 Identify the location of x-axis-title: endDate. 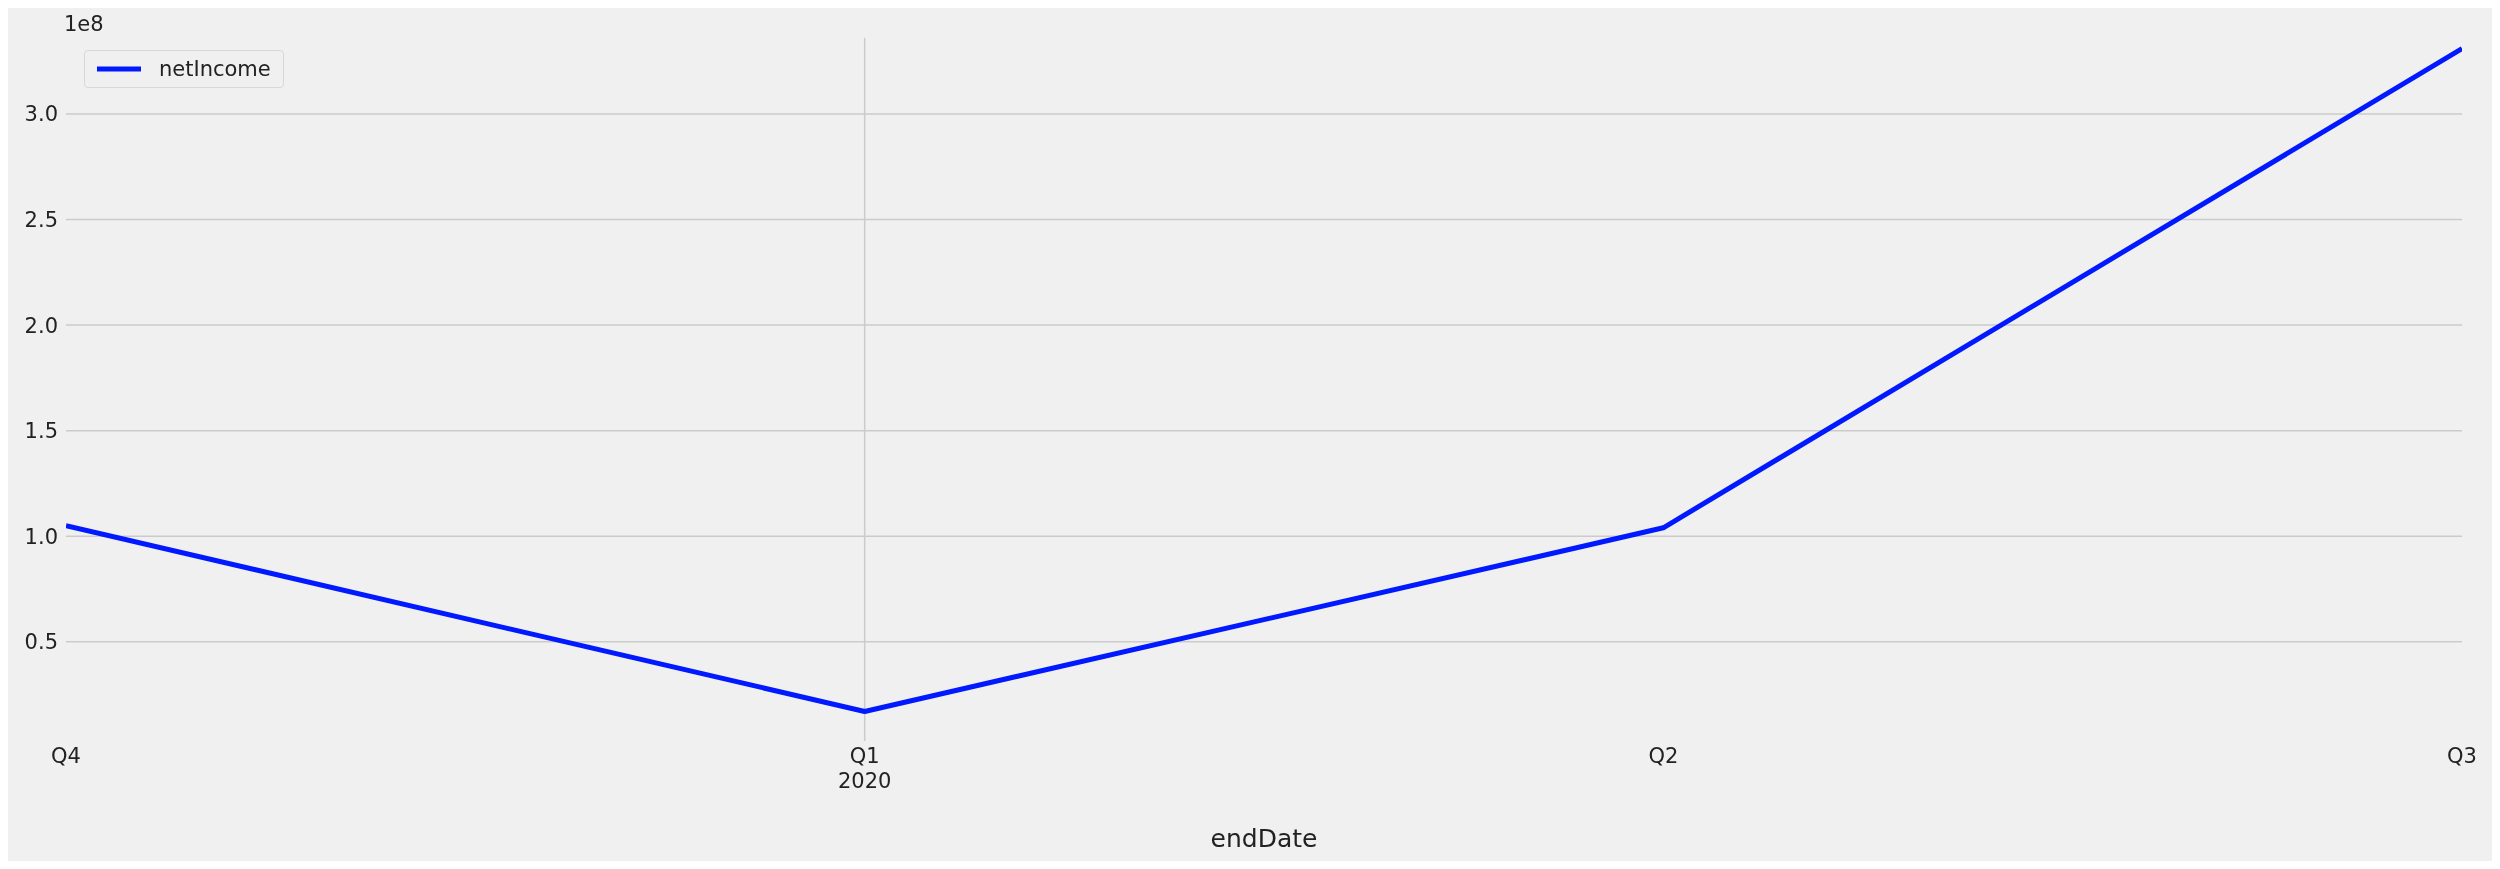
(1264, 838).